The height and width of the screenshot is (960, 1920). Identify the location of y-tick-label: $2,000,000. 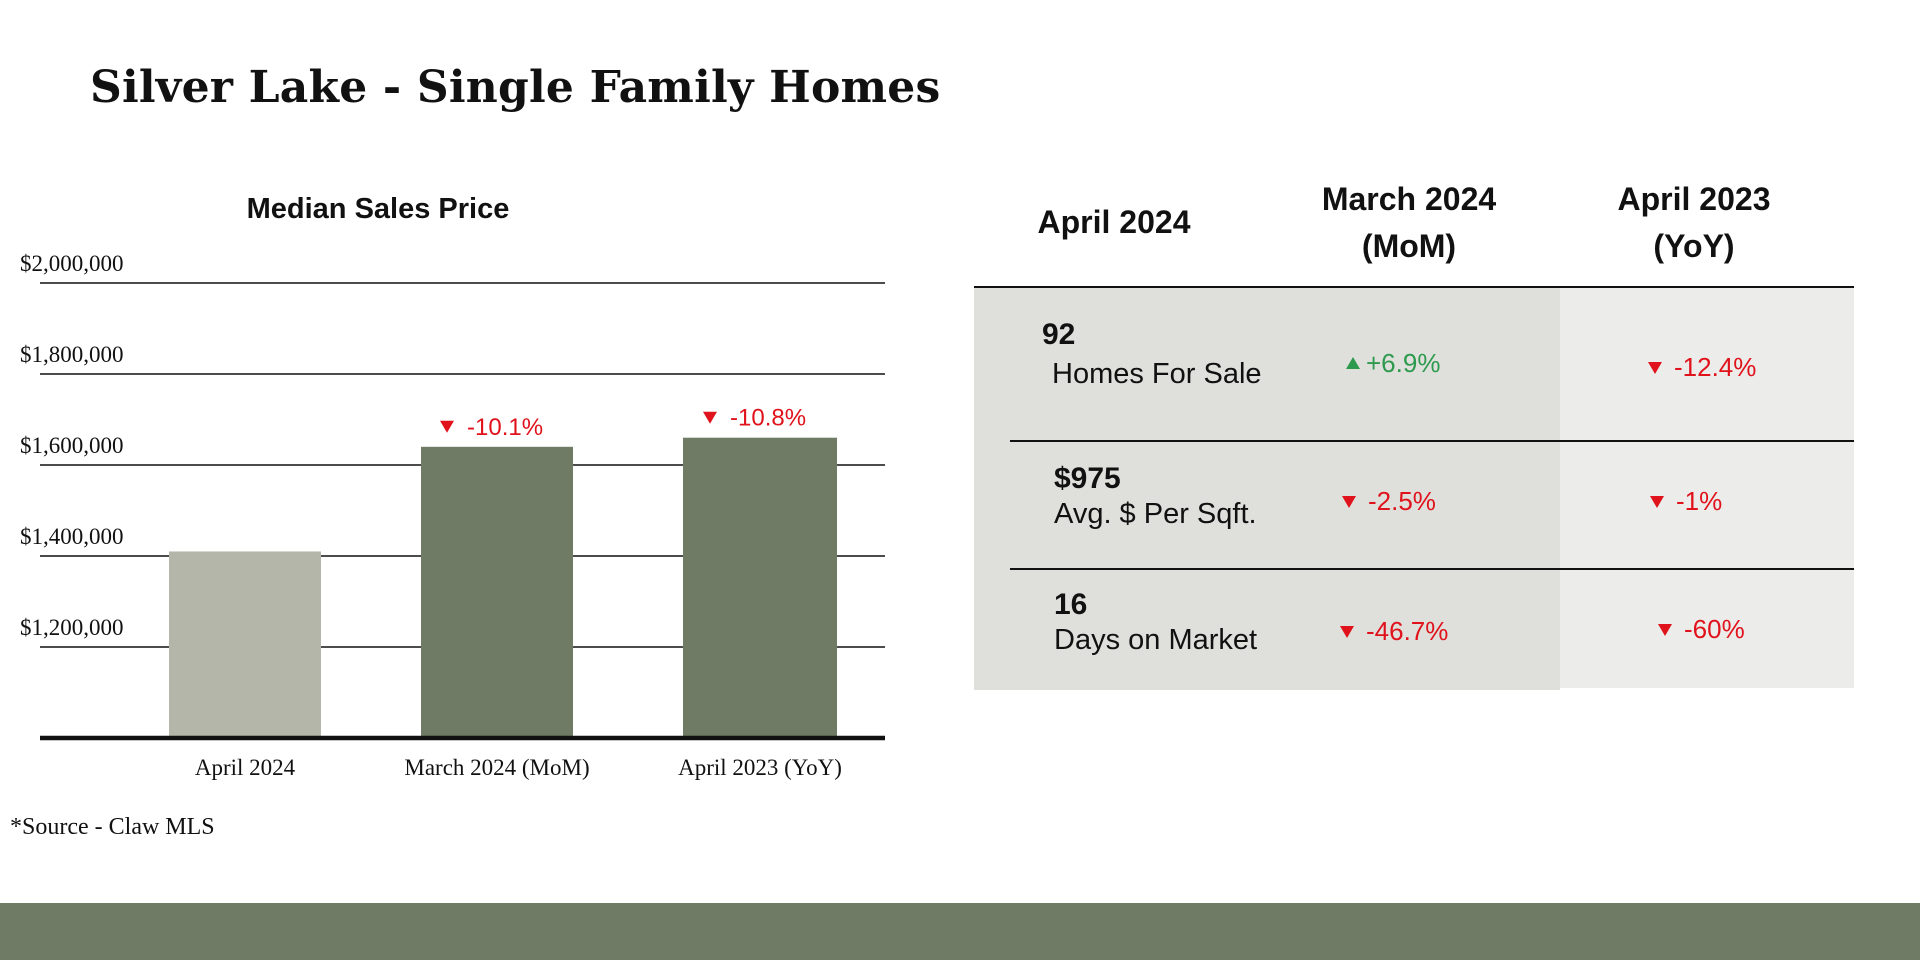
(72, 263).